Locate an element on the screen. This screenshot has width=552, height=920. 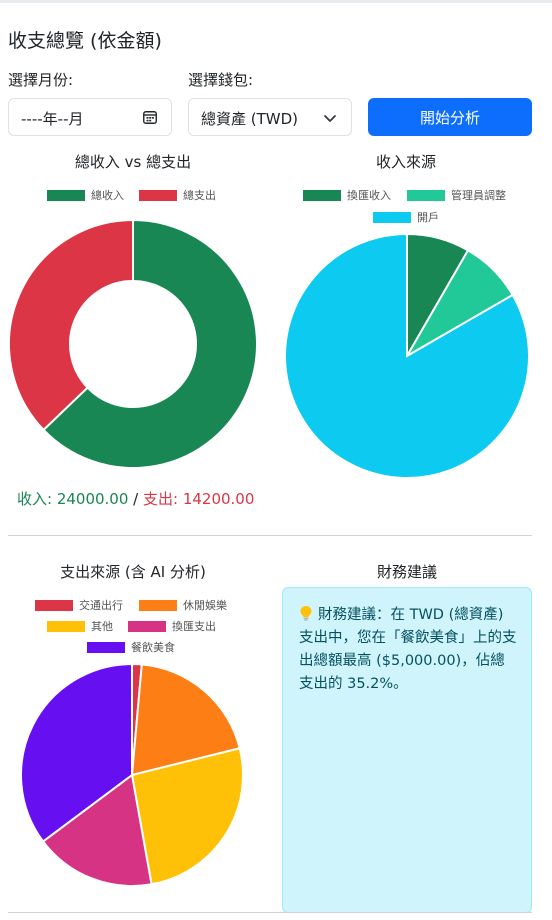
legend-item-exchange-income: 換匯收入 is located at coordinates (347, 195).